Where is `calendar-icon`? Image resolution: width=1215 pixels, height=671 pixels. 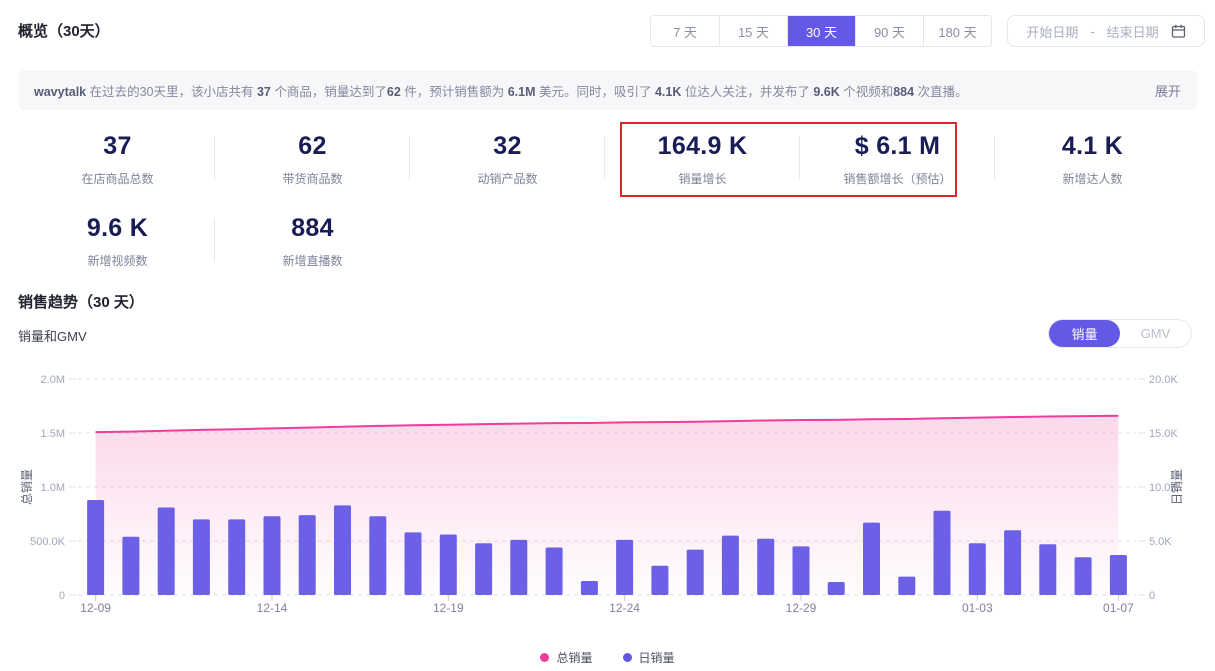
calendar-icon is located at coordinates (1178, 31).